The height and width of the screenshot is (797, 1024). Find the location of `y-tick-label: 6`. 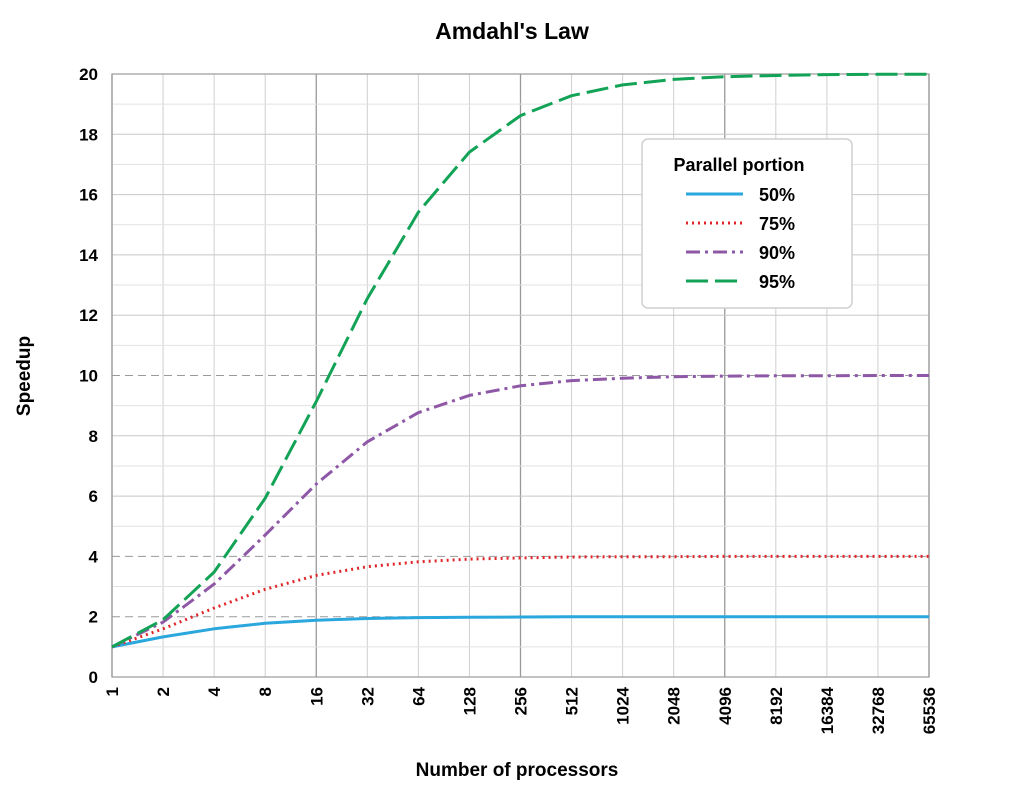

y-tick-label: 6 is located at coordinates (93, 496).